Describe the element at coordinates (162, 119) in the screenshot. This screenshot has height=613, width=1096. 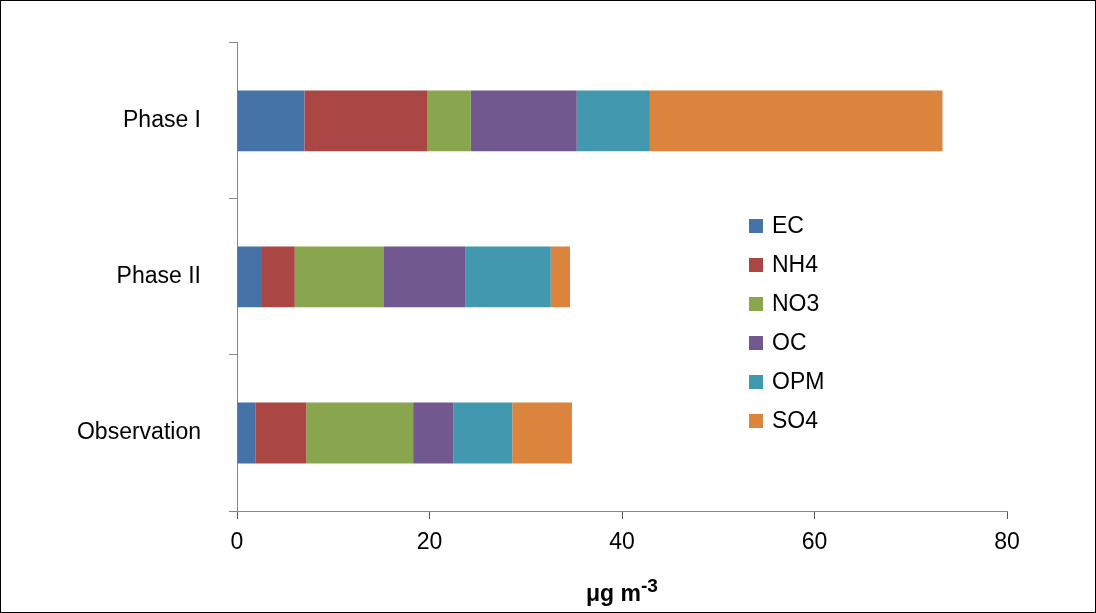
I see `y-tick-label: Phase I` at that location.